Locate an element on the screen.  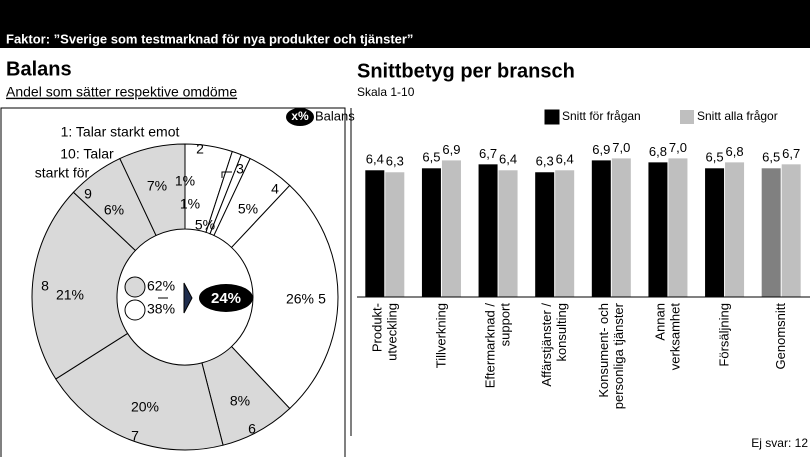
segment-value-label: 20% is located at coordinates (145, 407).